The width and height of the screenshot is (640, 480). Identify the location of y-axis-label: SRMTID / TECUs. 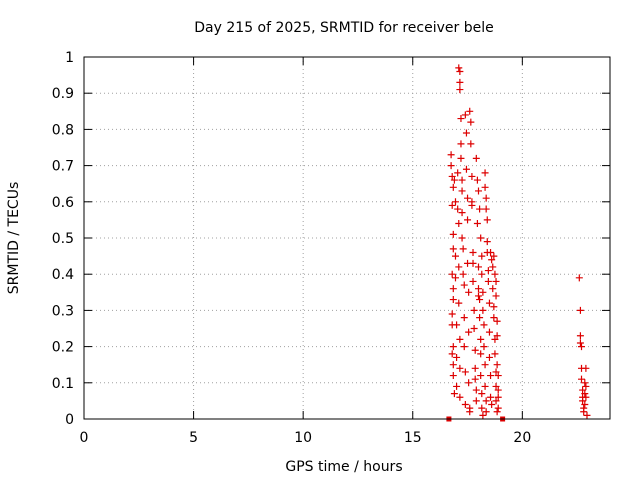
(14, 238).